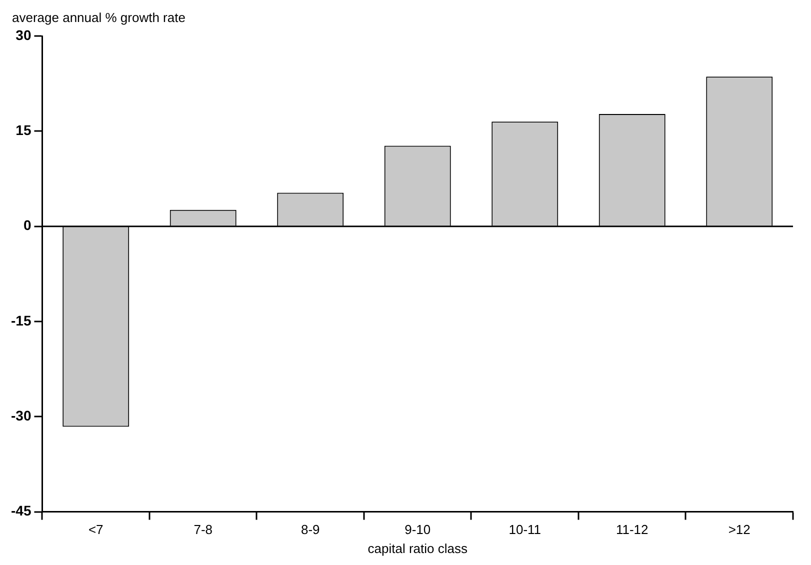 The height and width of the screenshot is (565, 811). Describe the element at coordinates (96, 530) in the screenshot. I see `x-tick-label: <7` at that location.